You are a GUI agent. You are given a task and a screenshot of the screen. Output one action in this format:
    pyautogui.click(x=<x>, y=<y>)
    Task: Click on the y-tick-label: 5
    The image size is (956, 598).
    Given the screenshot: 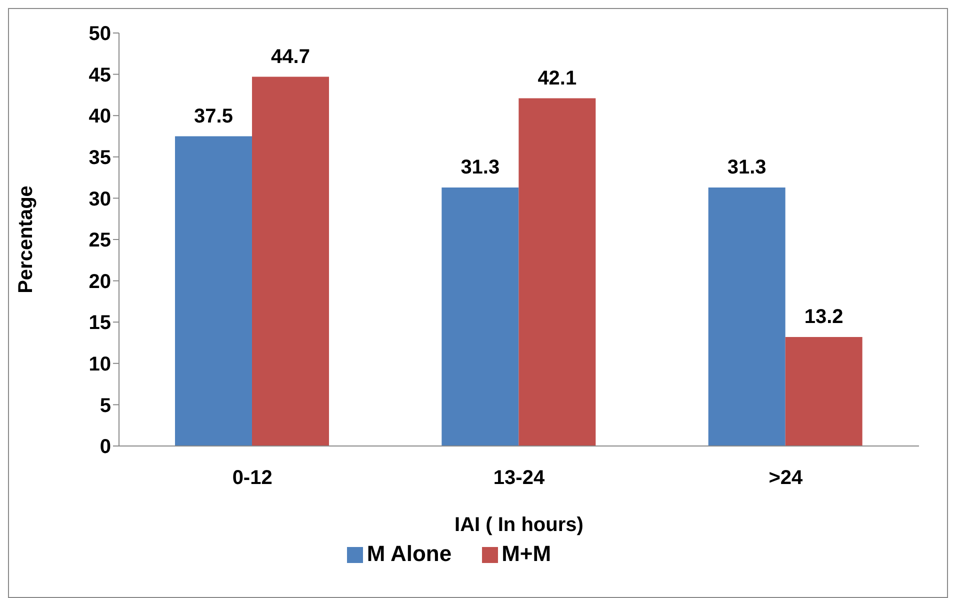 What is the action you would take?
    pyautogui.click(x=105, y=405)
    